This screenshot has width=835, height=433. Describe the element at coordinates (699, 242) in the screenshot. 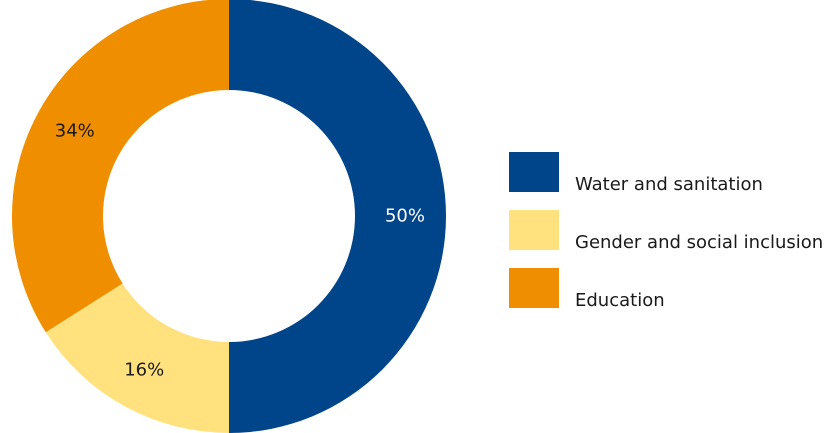

I see `legend-label-gender-and-social-inclusion: Gender and social inclusion` at that location.